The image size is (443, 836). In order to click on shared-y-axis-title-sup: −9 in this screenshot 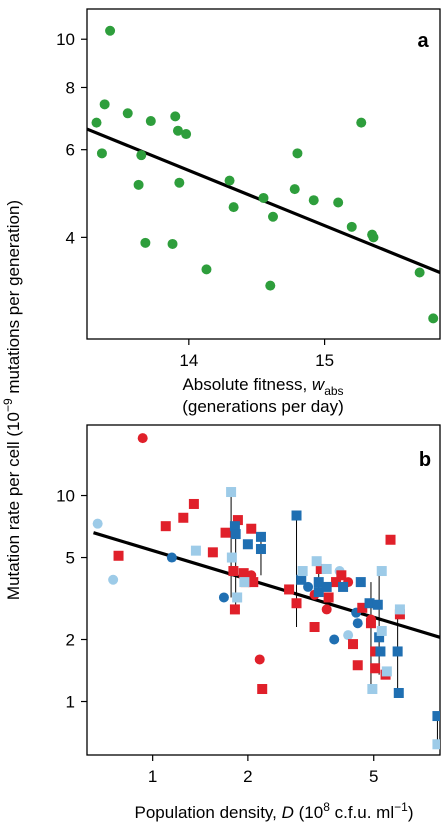, I will do `click(8, 405)`.